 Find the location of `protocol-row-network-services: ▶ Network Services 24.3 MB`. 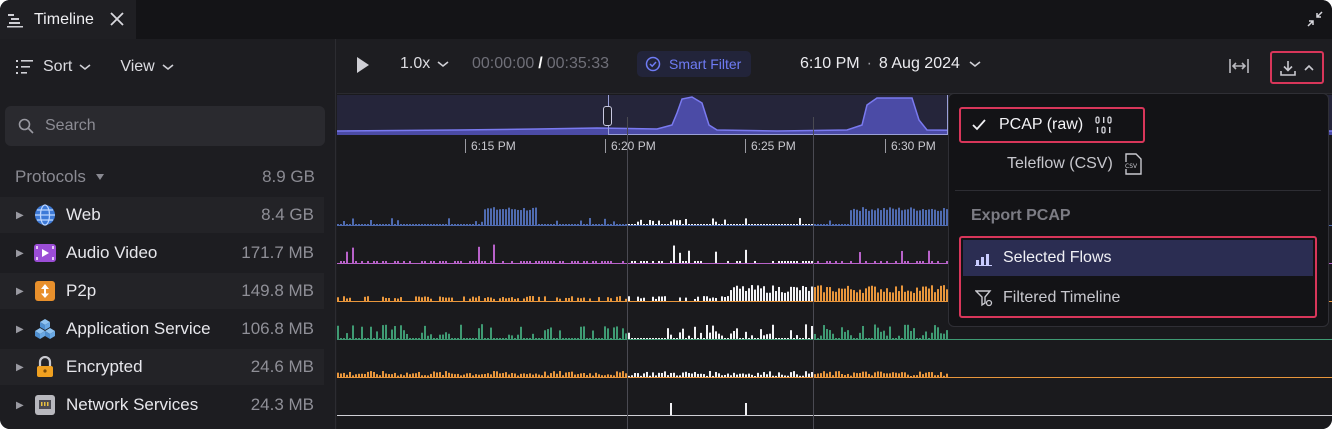

protocol-row-network-services: ▶ Network Services 24.3 MB is located at coordinates (162, 405).